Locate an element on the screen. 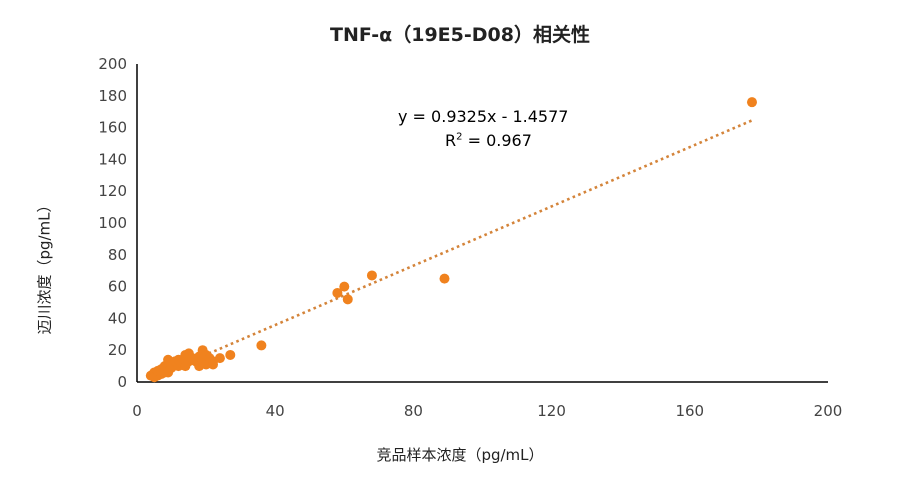  y-axis-label: 迈川浓度（pg/mL） is located at coordinates (44, 266).